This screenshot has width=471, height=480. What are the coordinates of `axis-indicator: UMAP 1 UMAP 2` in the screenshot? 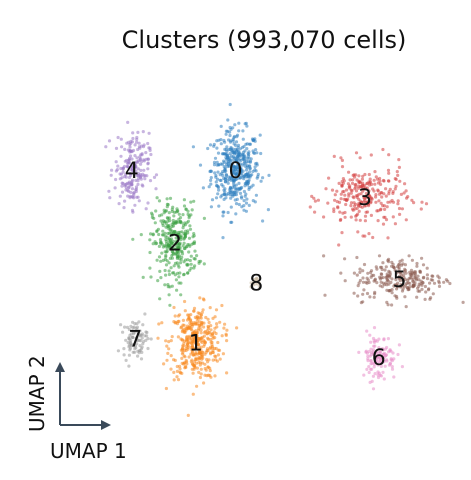 It's located at (76, 409).